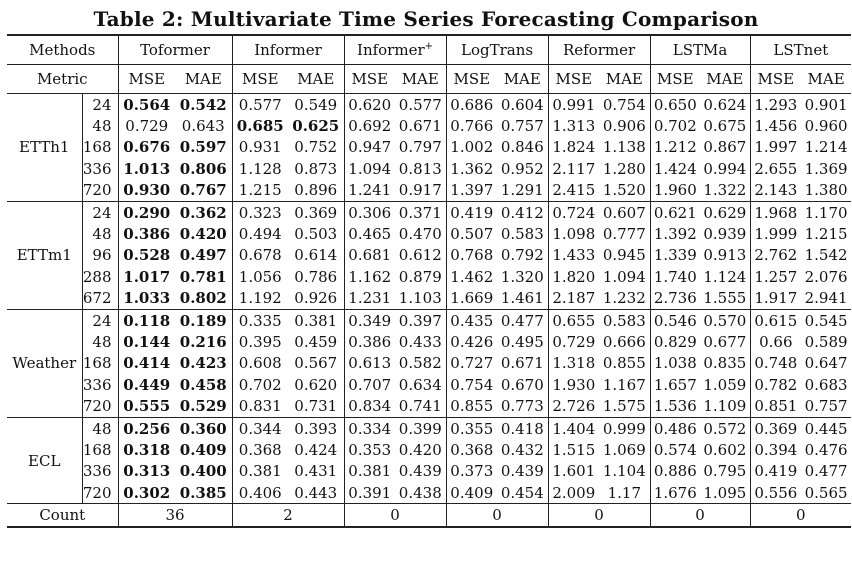  I want to click on mse-value: 2.415, so click(573, 190).